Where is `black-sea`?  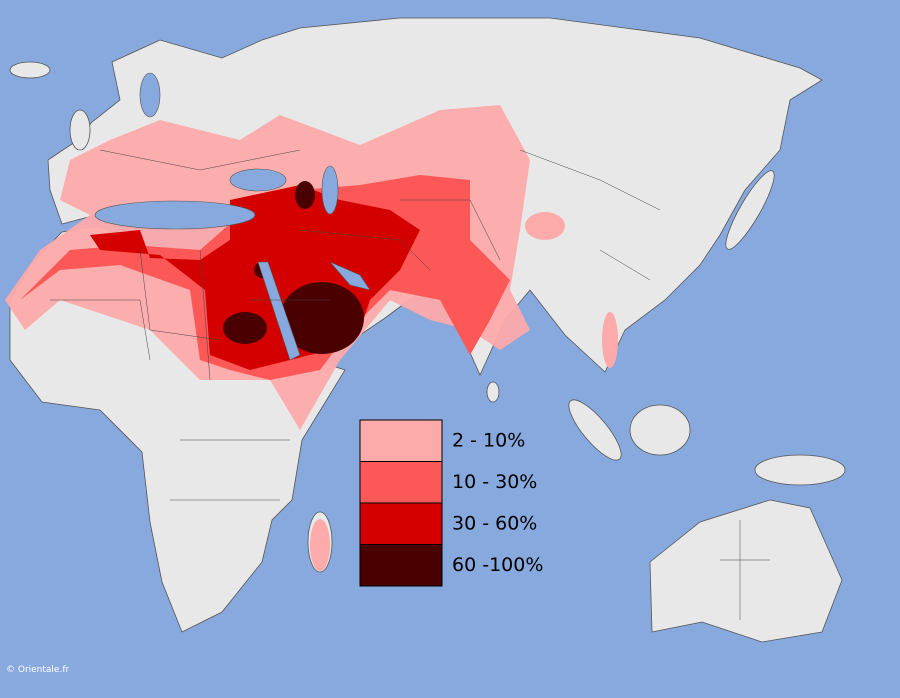 black-sea is located at coordinates (258, 180).